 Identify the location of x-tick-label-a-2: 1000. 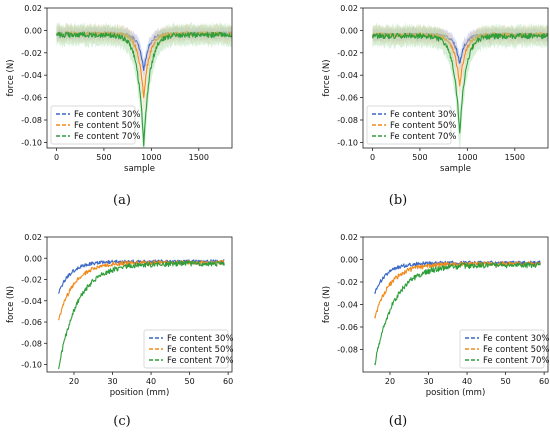
(151, 157).